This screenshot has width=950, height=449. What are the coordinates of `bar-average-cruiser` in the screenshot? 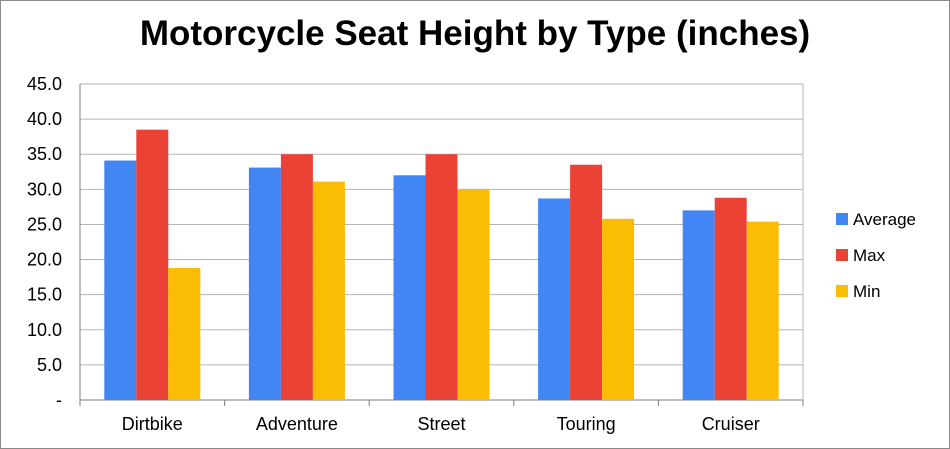 It's located at (698, 305).